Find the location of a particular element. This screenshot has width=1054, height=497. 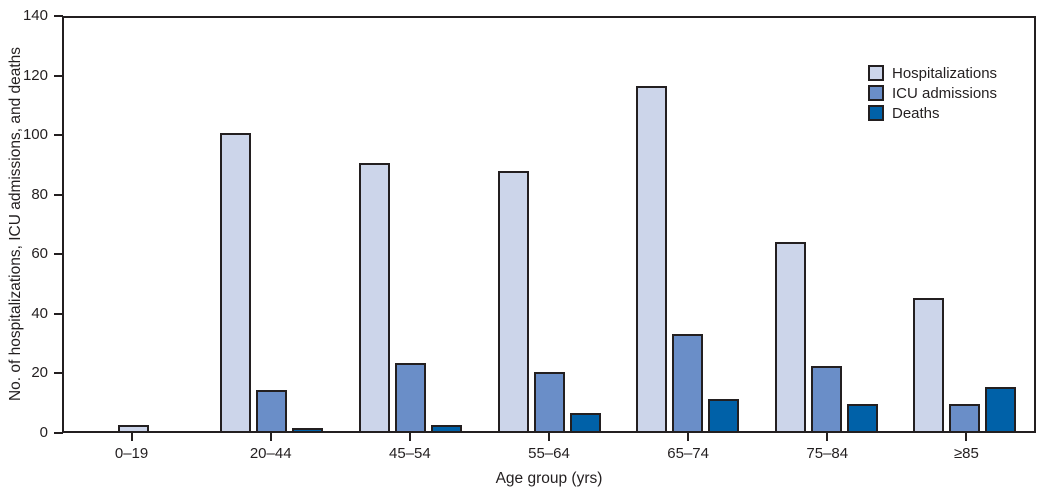

legend-item: Deaths is located at coordinates (932, 113).